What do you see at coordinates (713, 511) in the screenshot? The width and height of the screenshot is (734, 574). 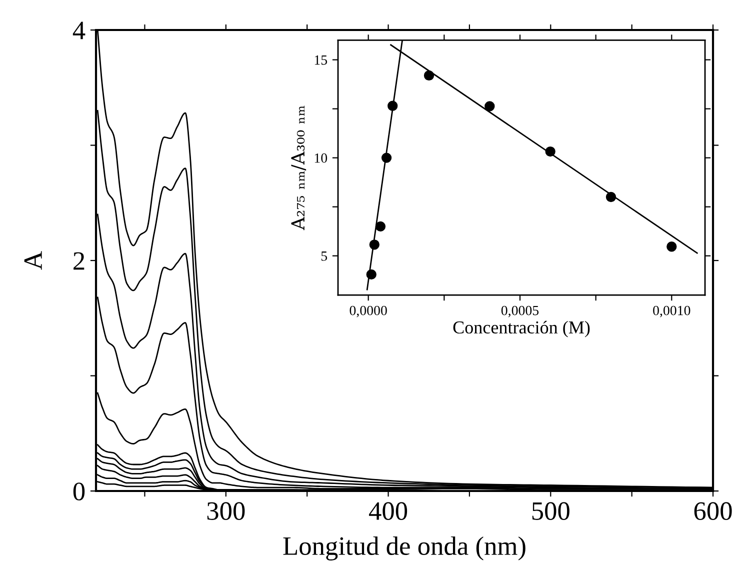 I see `x-tick-label: 600` at bounding box center [713, 511].